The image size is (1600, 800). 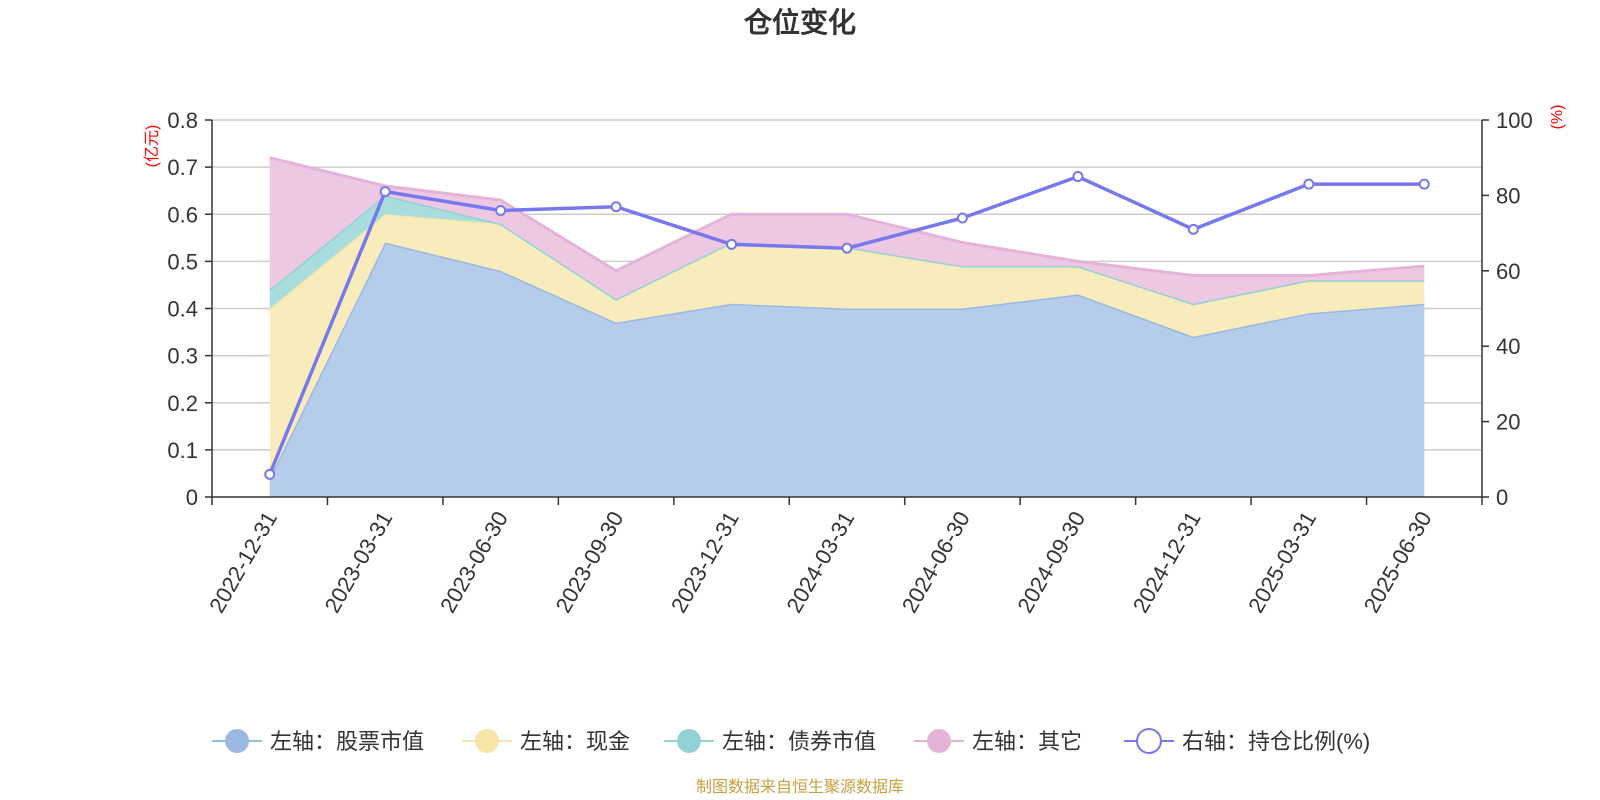 What do you see at coordinates (1502, 497) in the screenshot?
I see `right-tick-label: 0` at bounding box center [1502, 497].